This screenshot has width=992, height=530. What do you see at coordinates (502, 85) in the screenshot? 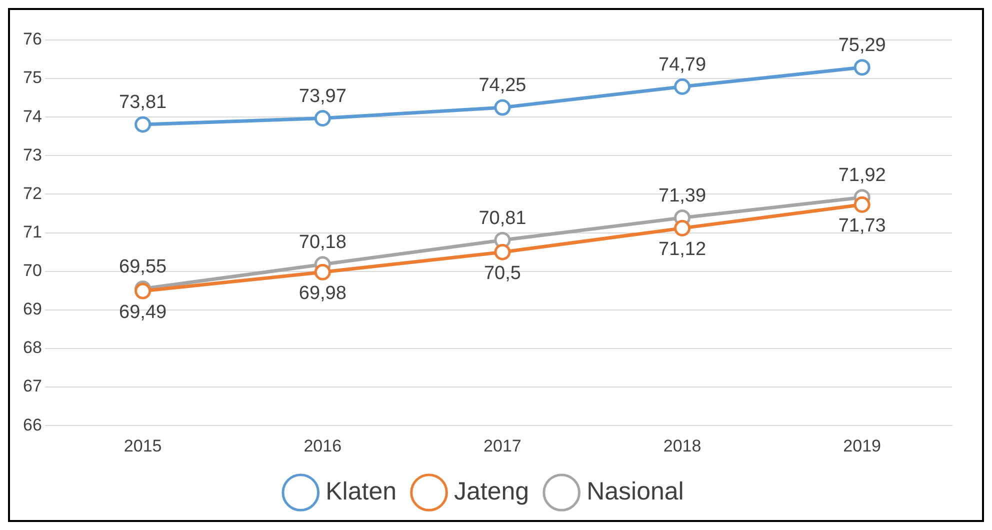
I see `data-label: 74,25` at bounding box center [502, 85].